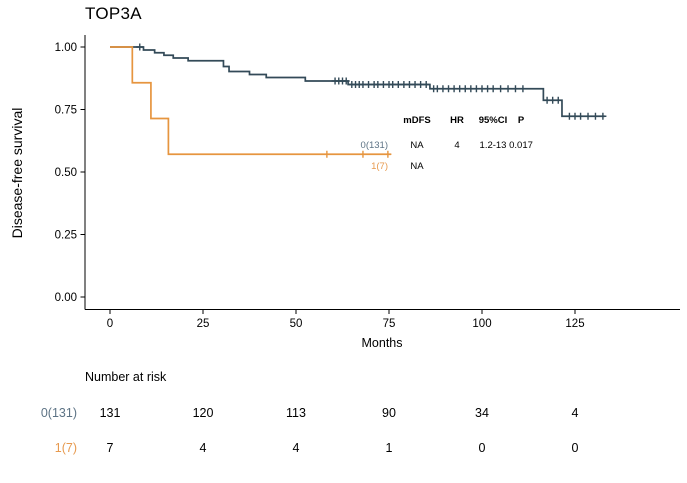 The image size is (687, 483). Describe the element at coordinates (374, 145) in the screenshot. I see `inset-group-label: 0(131)` at that location.